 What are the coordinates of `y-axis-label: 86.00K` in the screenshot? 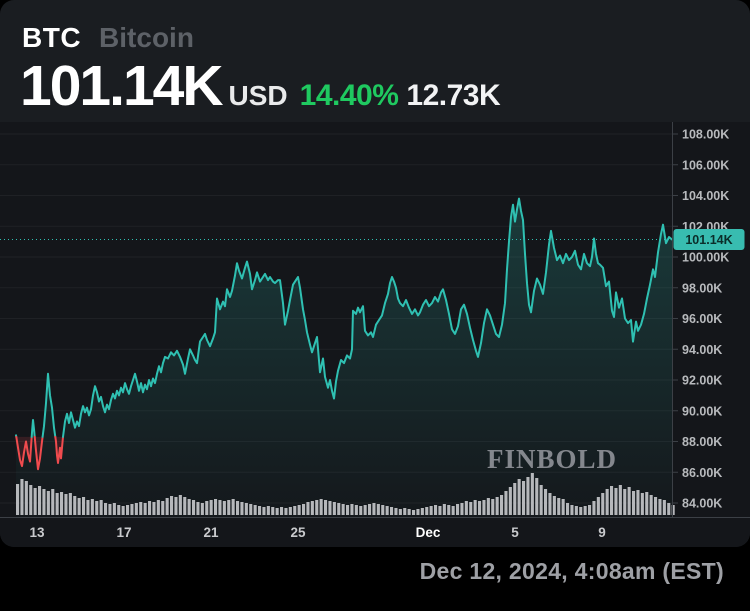 It's located at (702, 473).